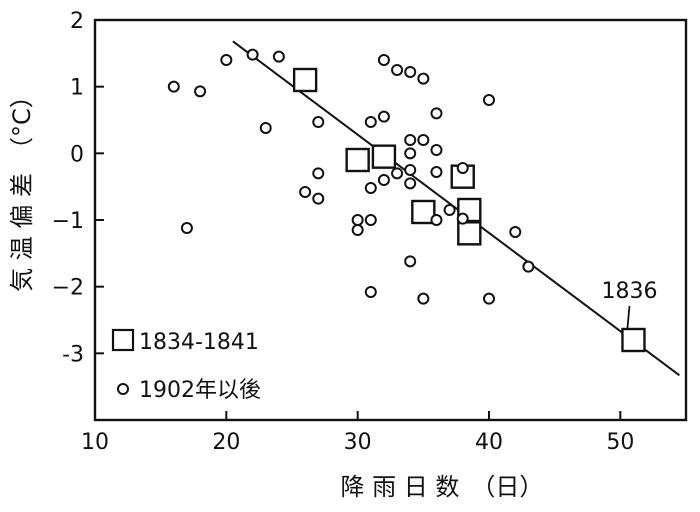 The width and height of the screenshot is (700, 512). I want to click on y-axis-ticks: 2 1 0 −1 −2 -3, so click(78, 188).